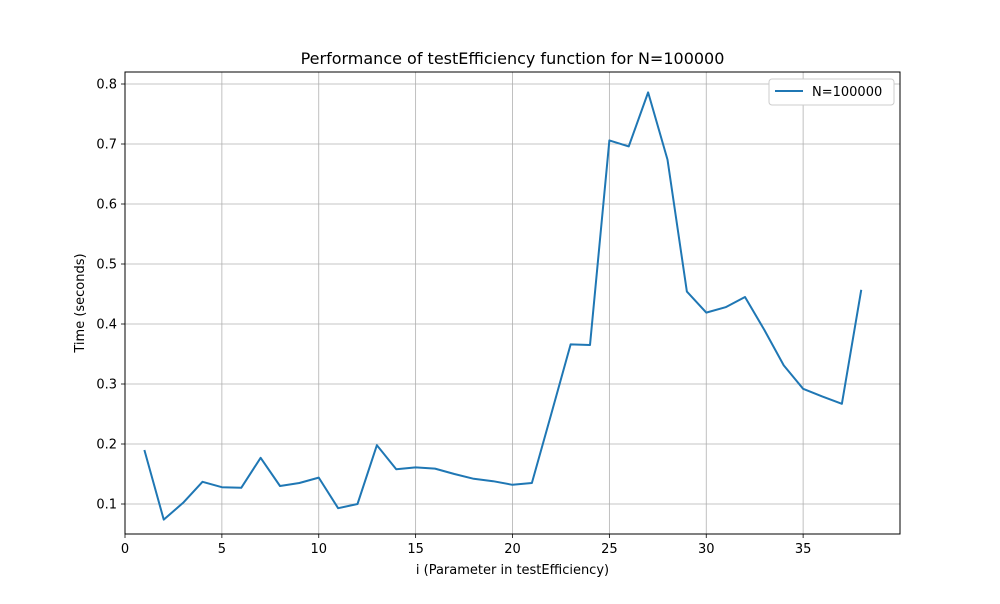  I want to click on x-tick-label: 25, so click(609, 549).